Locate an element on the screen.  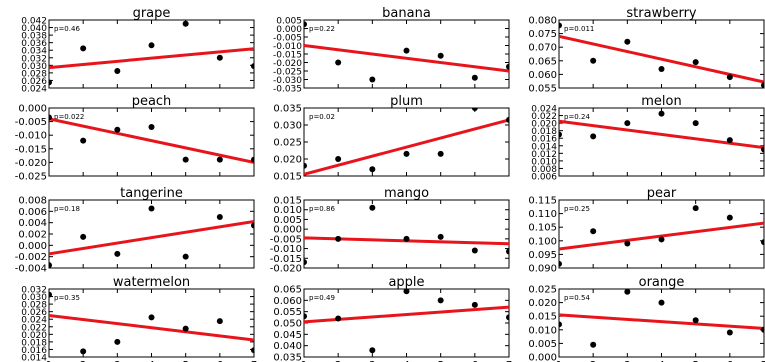
panel-title: melon is located at coordinates (661, 101).